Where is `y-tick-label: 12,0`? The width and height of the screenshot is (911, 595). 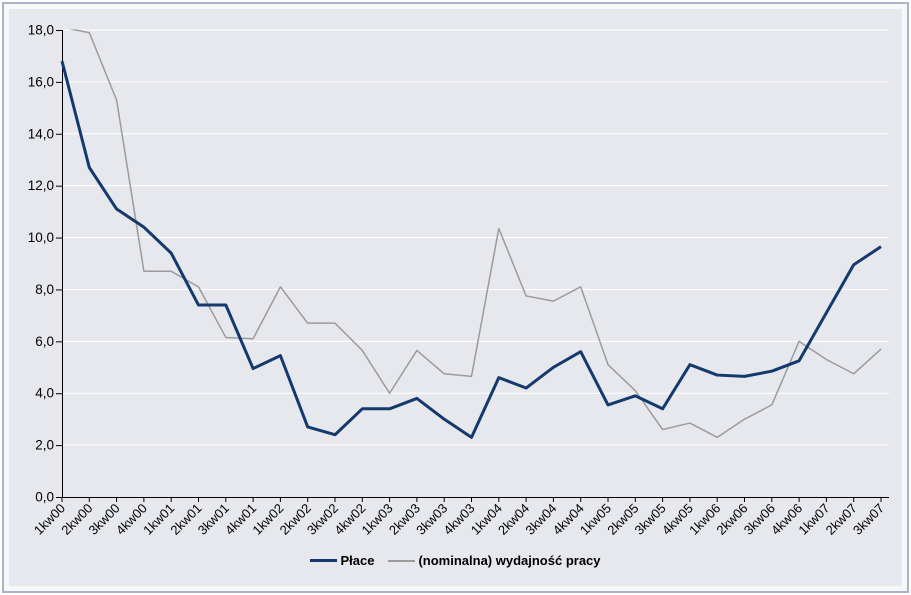 y-tick-label: 12,0 is located at coordinates (41, 185).